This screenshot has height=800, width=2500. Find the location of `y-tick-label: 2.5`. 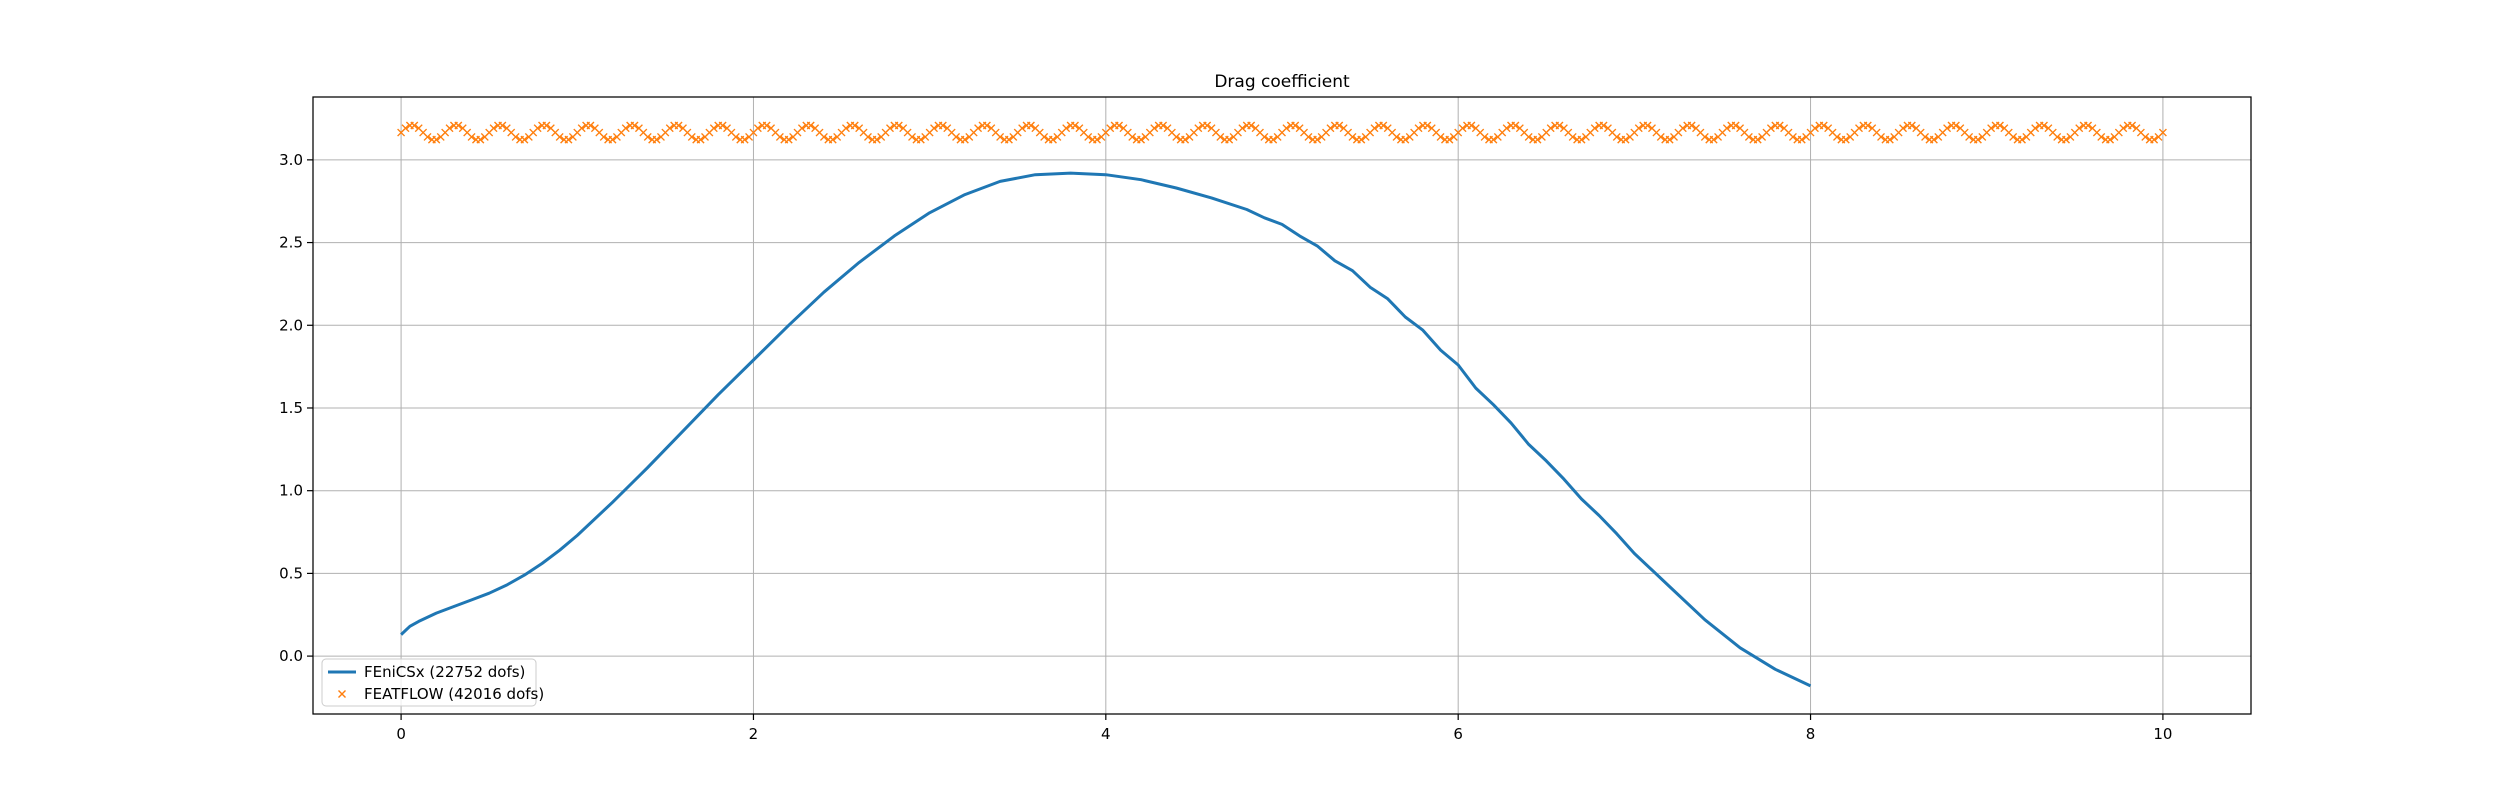

y-tick-label: 2.5 is located at coordinates (291, 243).